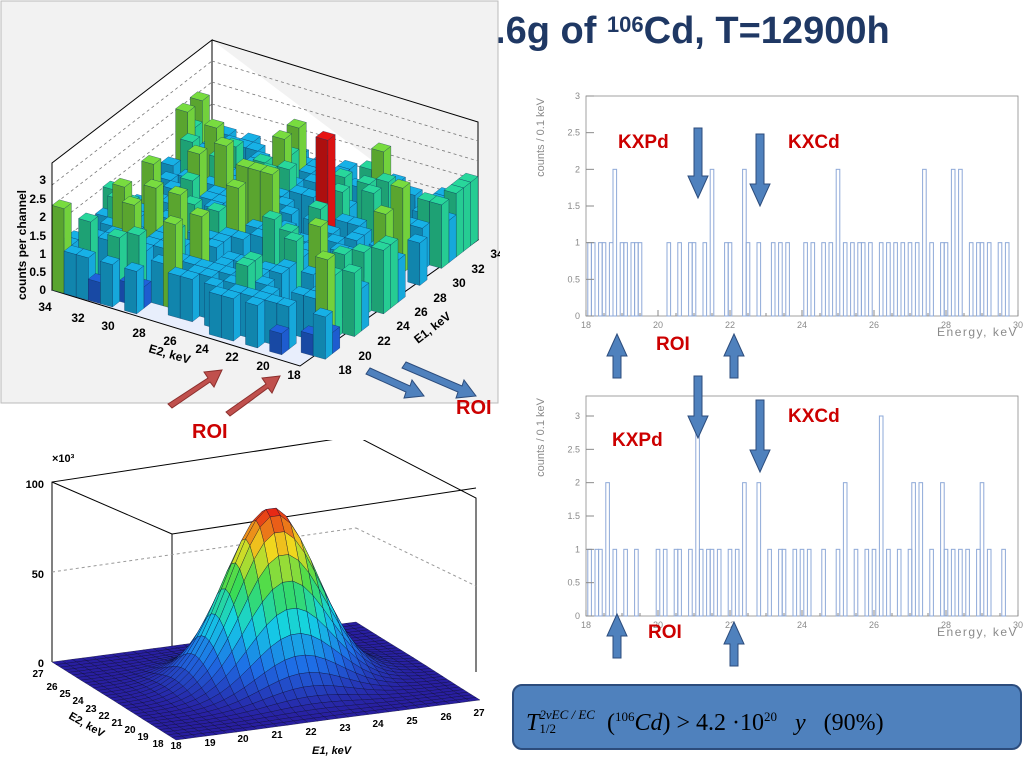 The image size is (1024, 768). What do you see at coordinates (478, 269) in the screenshot?
I see `lego-e1-tick: 32` at bounding box center [478, 269].